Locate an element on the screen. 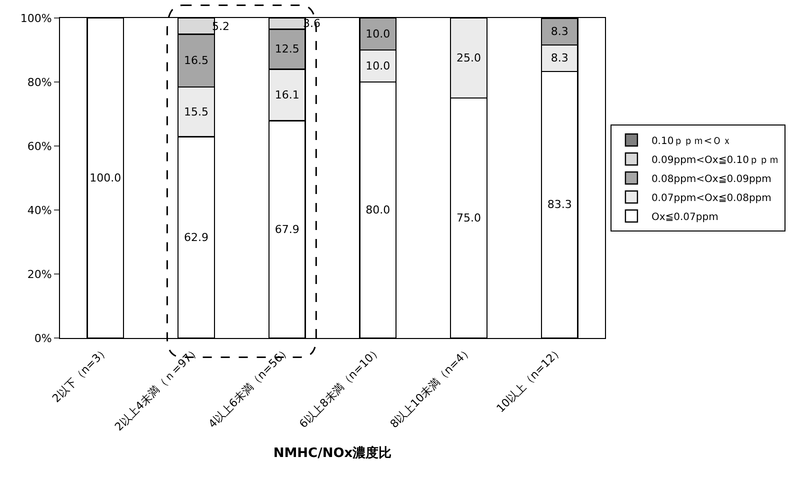  data-label: 15.5 is located at coordinates (196, 111).